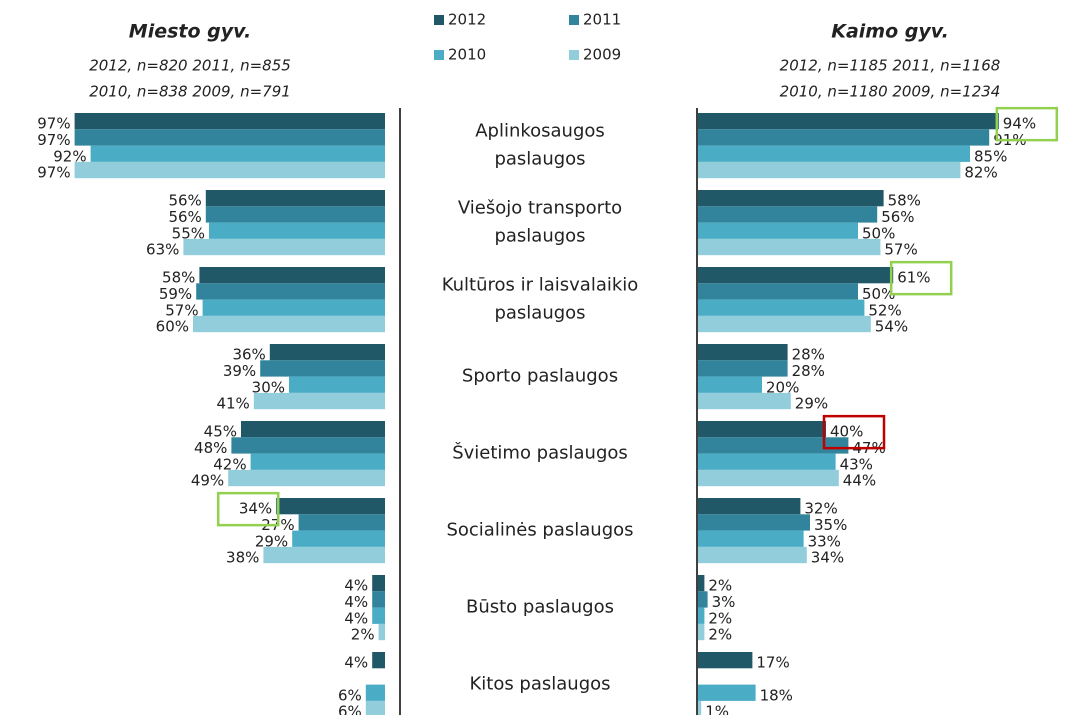 The width and height of the screenshot is (1069, 715). I want to click on category-label: Socialinės paslaugos, so click(539, 530).